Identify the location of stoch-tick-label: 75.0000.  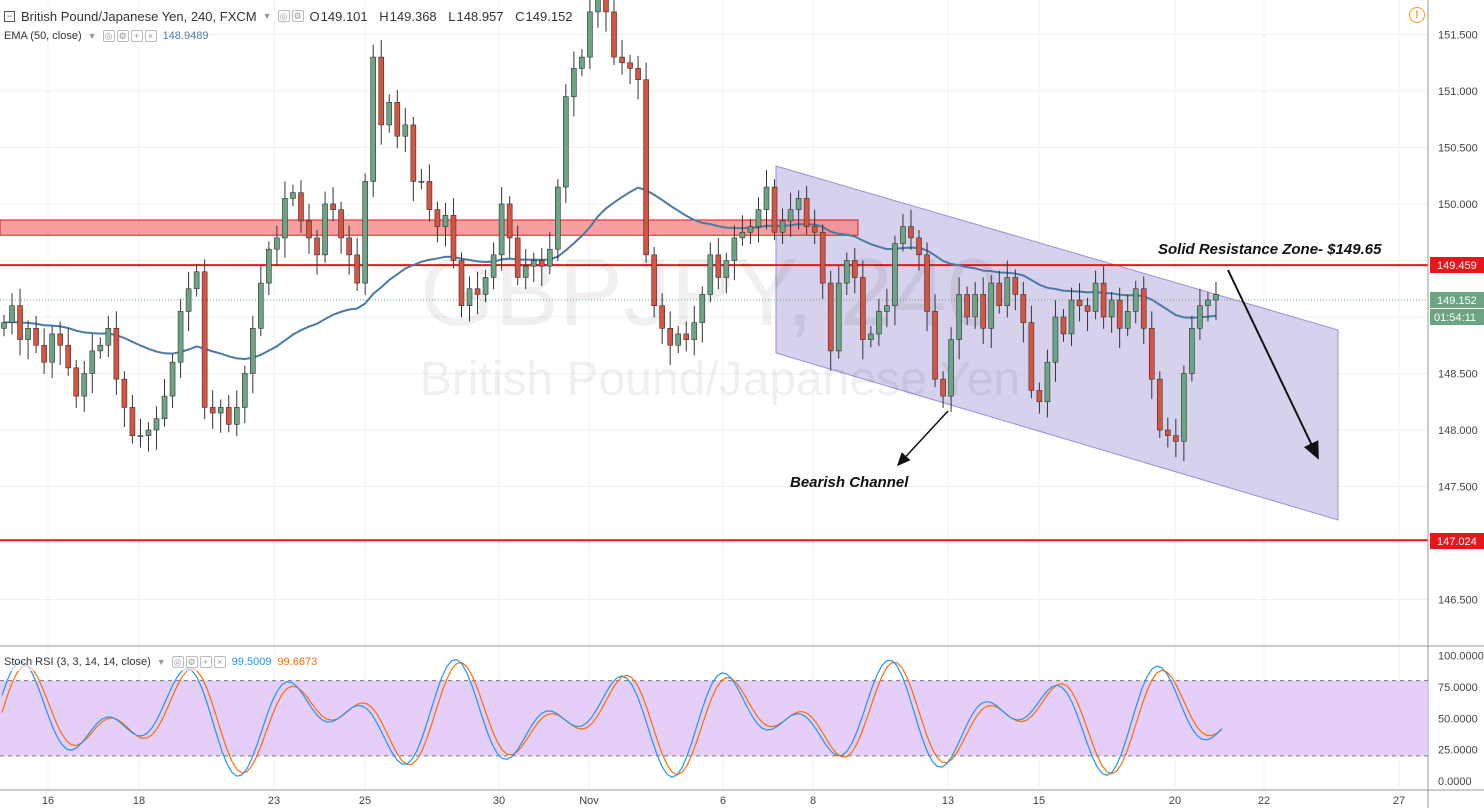
(1458, 688).